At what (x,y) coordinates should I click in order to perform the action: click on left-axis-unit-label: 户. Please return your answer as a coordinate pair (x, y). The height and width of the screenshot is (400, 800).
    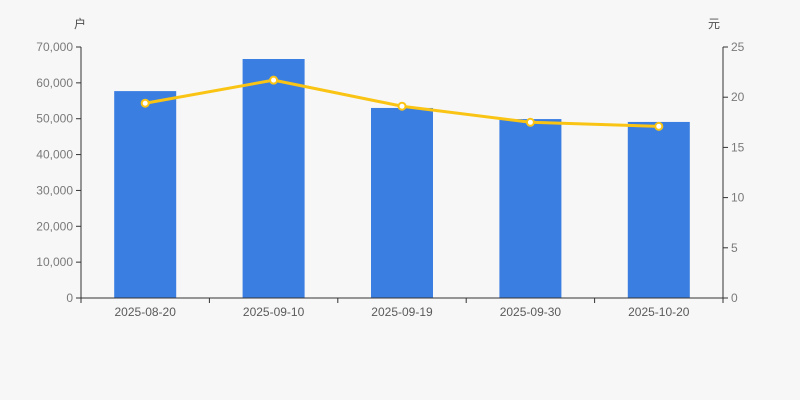
    Looking at the image, I should click on (80, 24).